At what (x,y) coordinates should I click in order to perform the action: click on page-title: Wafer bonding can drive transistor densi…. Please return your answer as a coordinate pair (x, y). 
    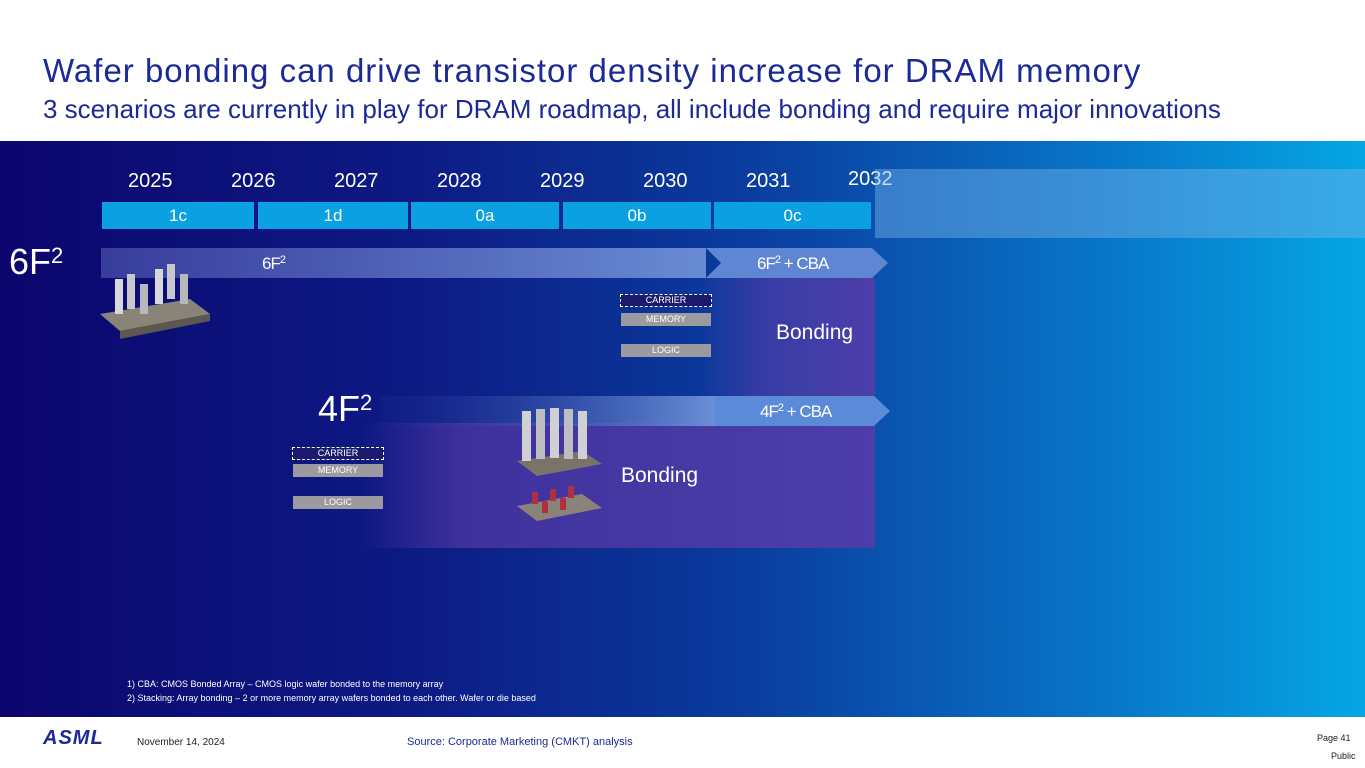
    Looking at the image, I should click on (592, 70).